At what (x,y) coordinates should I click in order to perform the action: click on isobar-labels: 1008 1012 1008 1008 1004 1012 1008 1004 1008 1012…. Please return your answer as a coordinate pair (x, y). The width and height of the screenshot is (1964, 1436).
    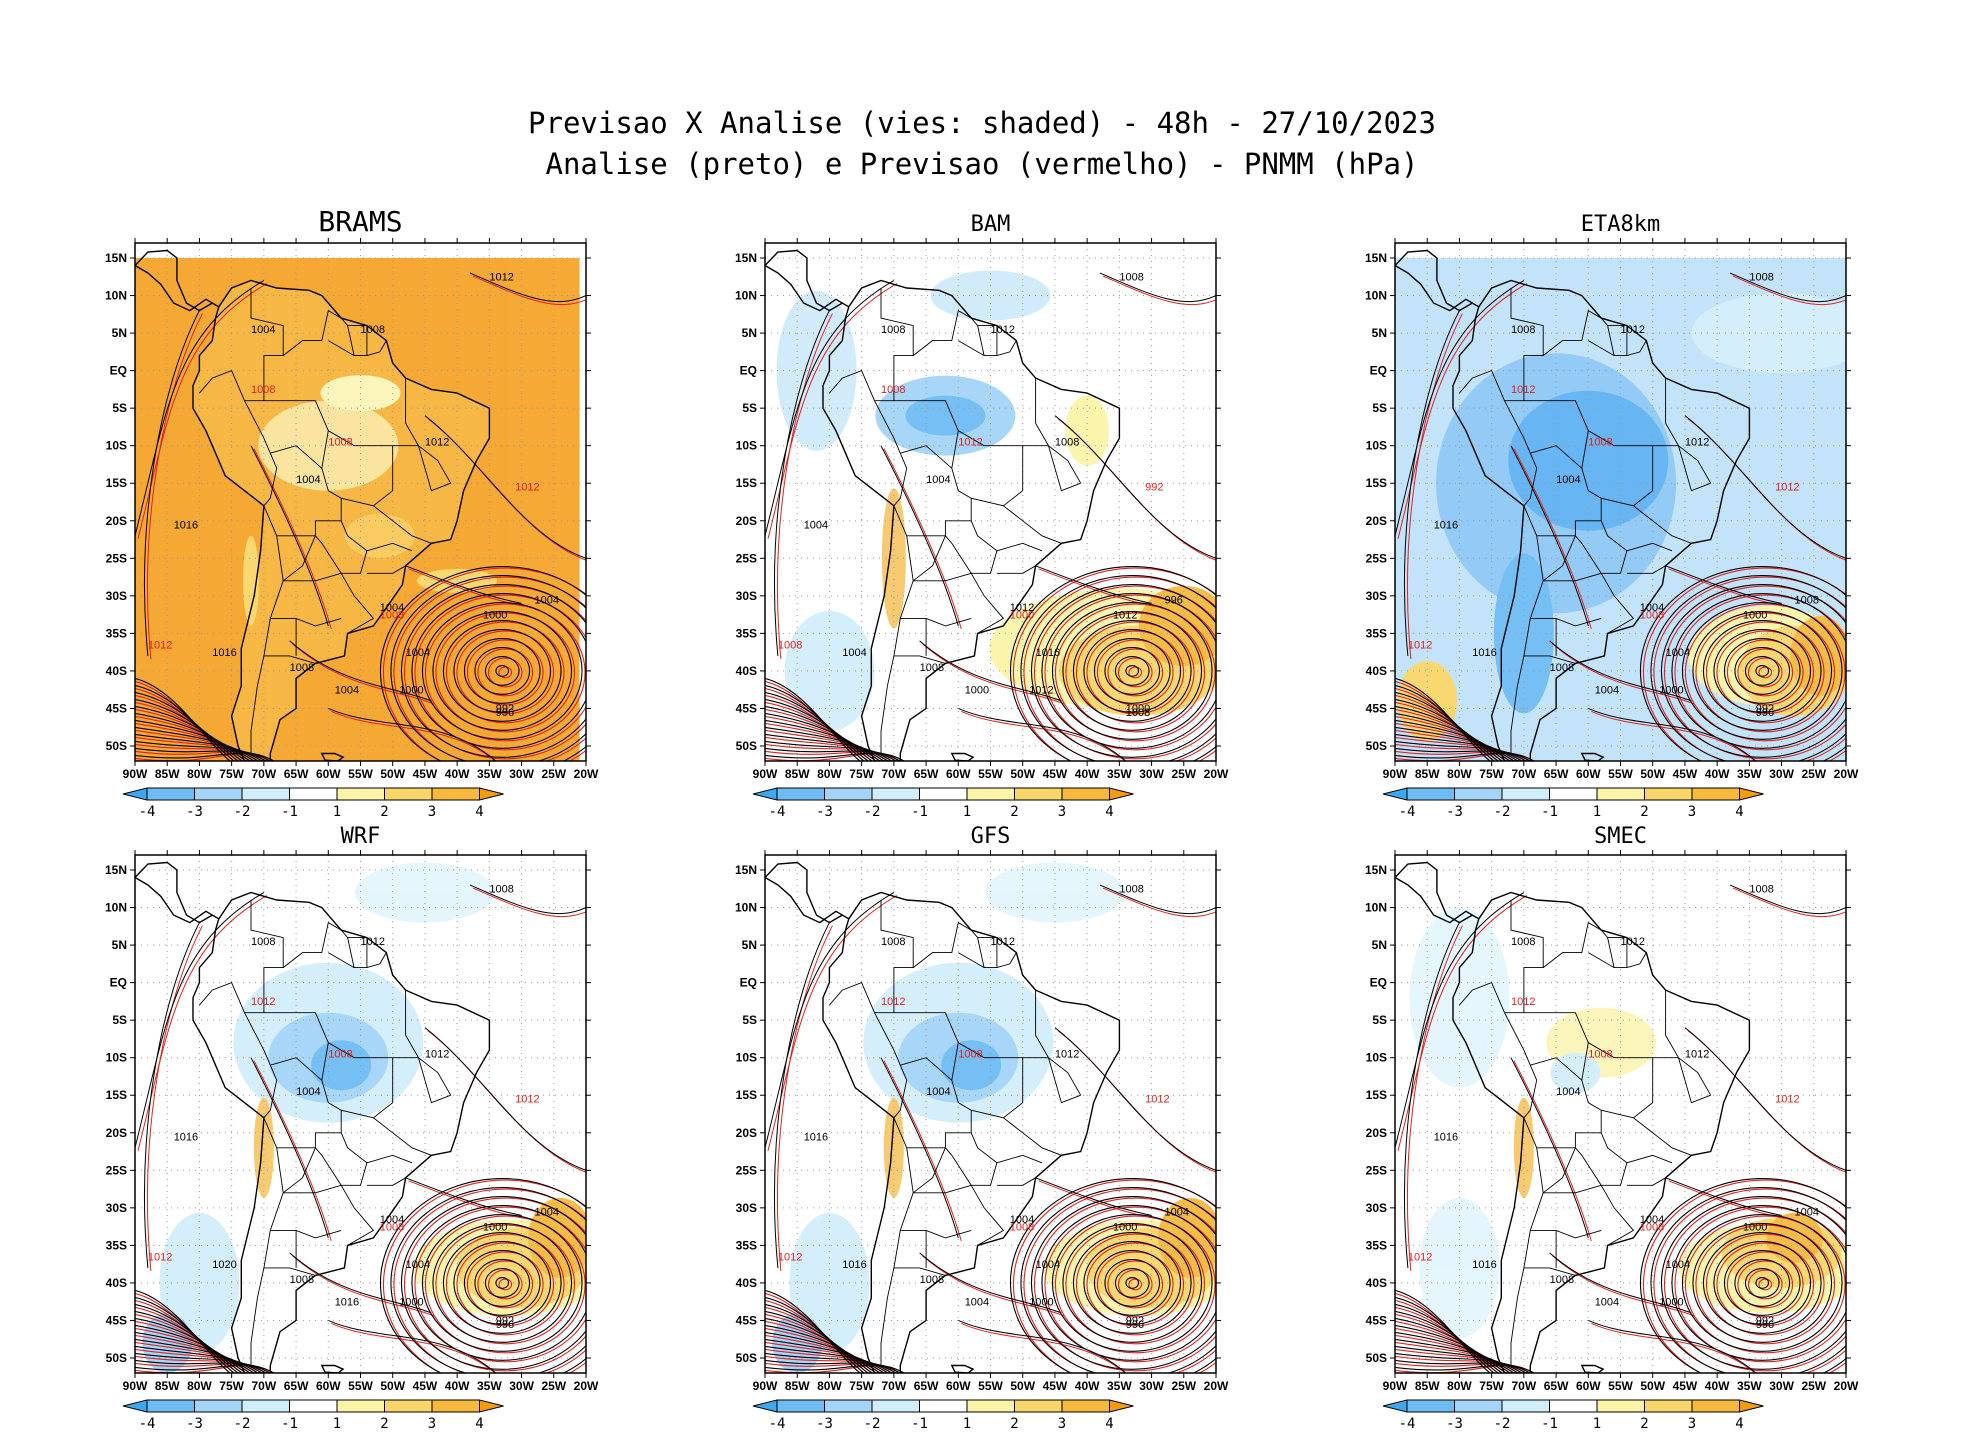
    Looking at the image, I should click on (980, 496).